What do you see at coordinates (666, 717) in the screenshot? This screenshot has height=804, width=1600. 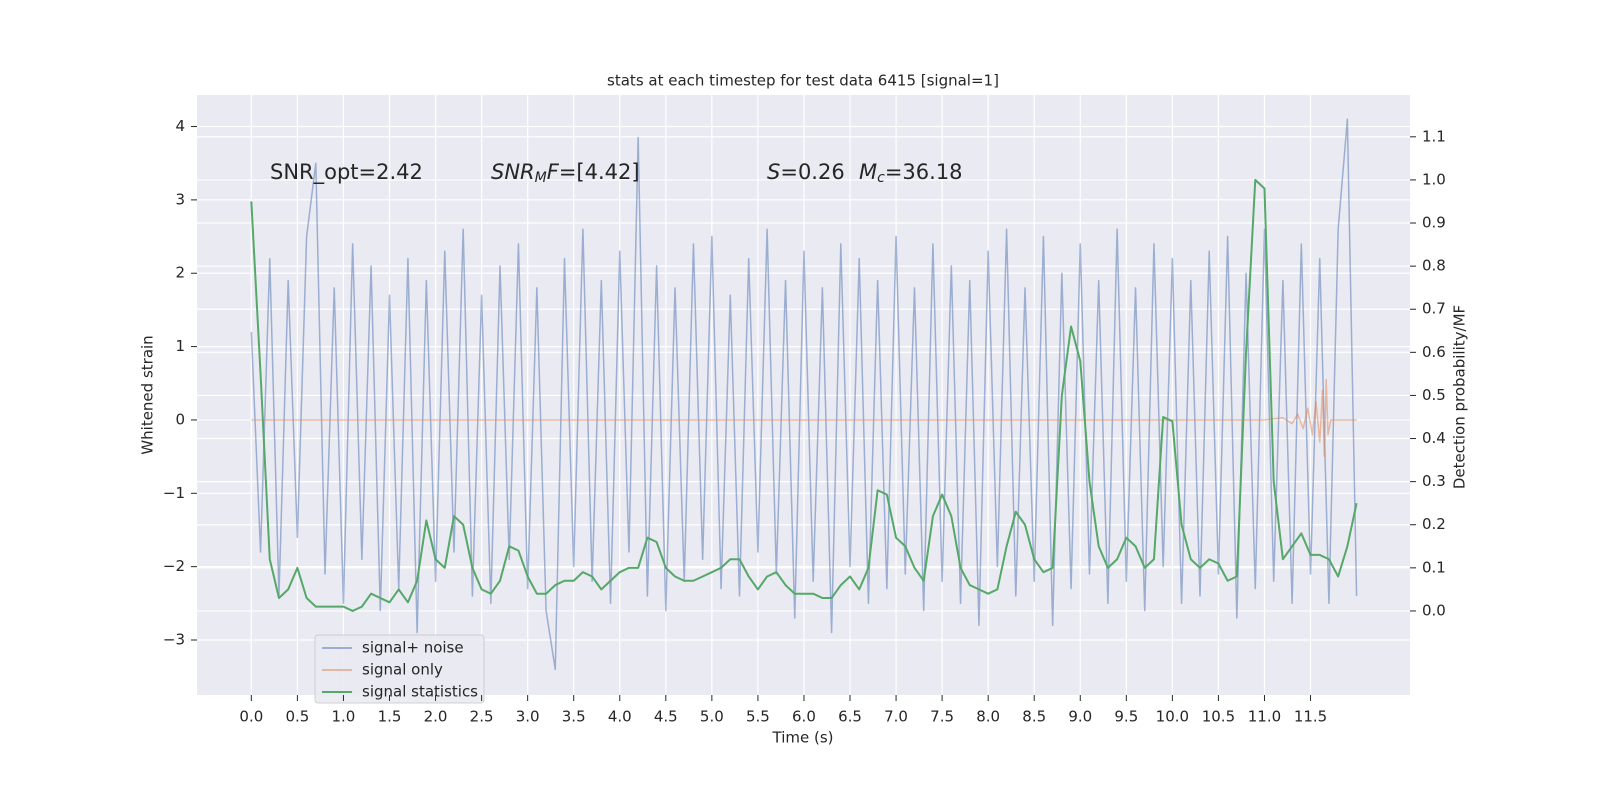 I see `x-tick-label: 4.5` at bounding box center [666, 717].